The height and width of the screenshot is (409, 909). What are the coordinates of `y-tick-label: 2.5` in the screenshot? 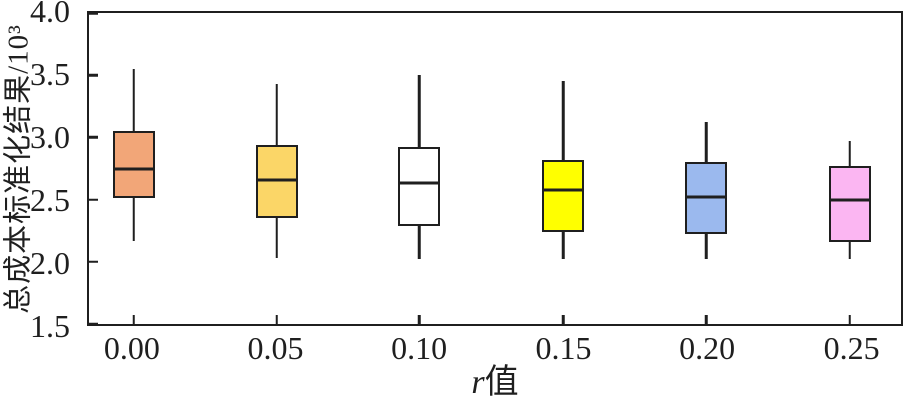 It's located at (50, 200).